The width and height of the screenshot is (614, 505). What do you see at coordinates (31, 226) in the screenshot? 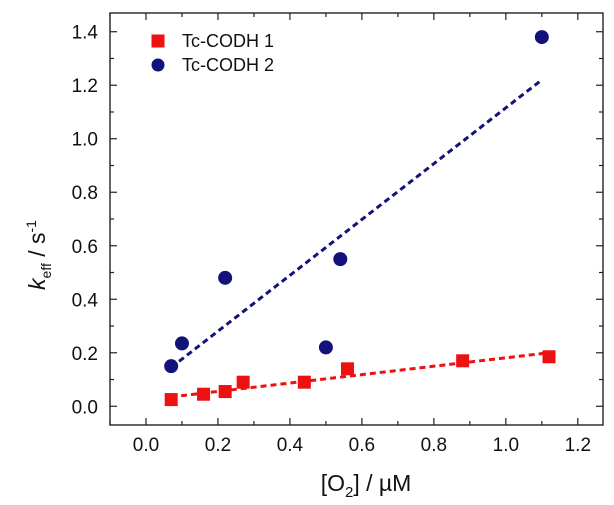
I see `y-title-sup: -1` at bounding box center [31, 226].